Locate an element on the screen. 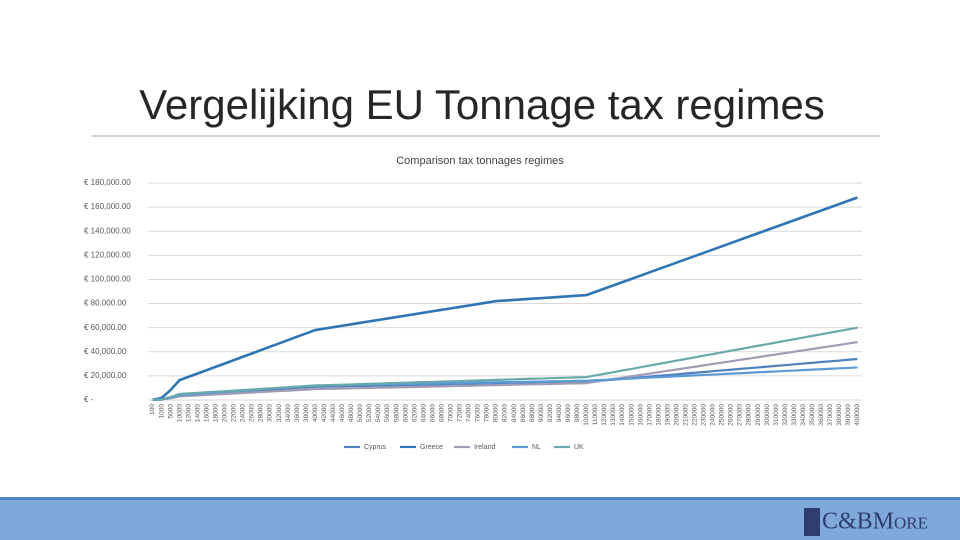  x-tick-label: 82000 is located at coordinates (505, 413).